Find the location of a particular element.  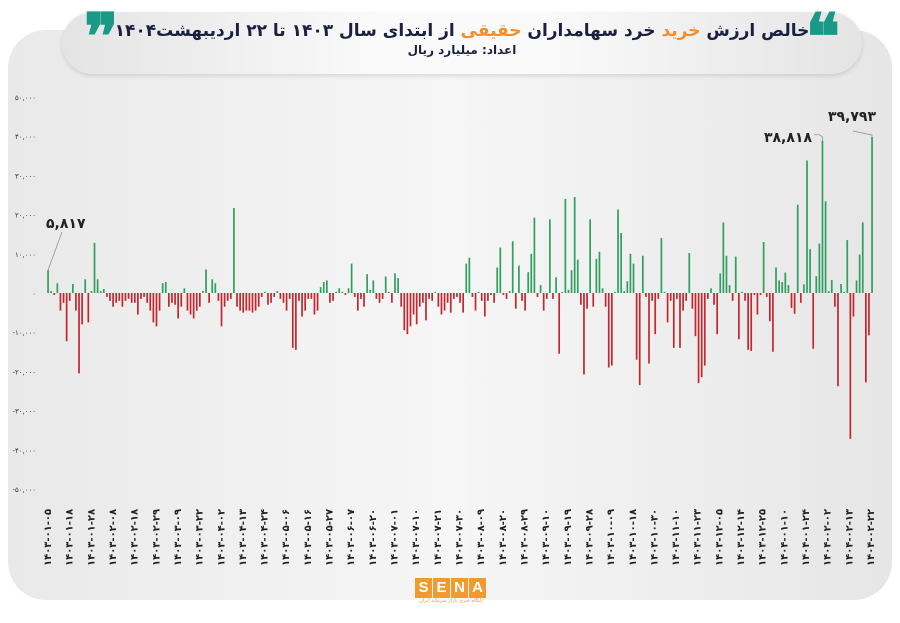

logo-letter: S is located at coordinates (423, 588).